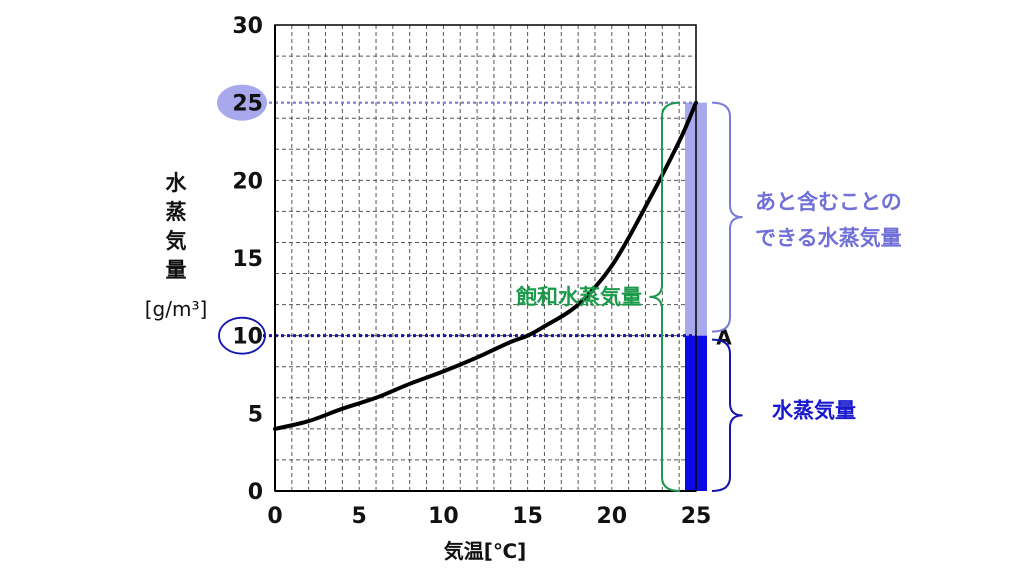 The width and height of the screenshot is (1024, 580). Describe the element at coordinates (443, 516) in the screenshot. I see `x-tick-label: 10` at that location.